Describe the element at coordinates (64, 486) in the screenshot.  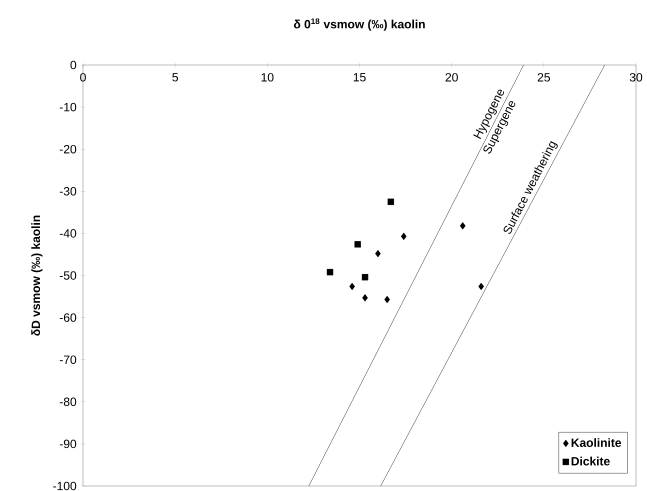
I see `y-tick-label: -100` at that location.